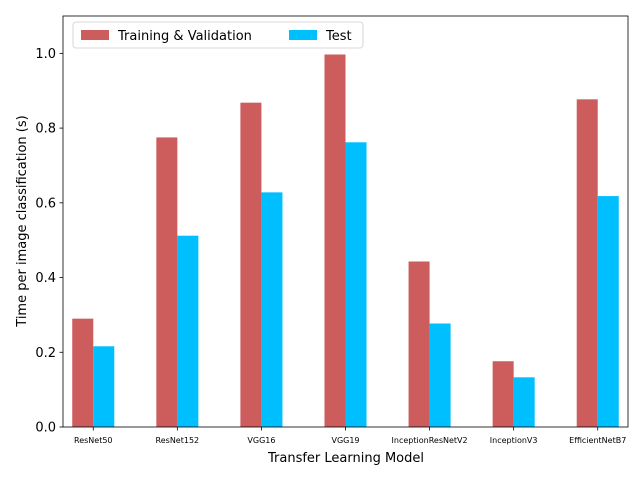  I want to click on bar-training-validation-inceptionresnetv2, so click(419, 344).